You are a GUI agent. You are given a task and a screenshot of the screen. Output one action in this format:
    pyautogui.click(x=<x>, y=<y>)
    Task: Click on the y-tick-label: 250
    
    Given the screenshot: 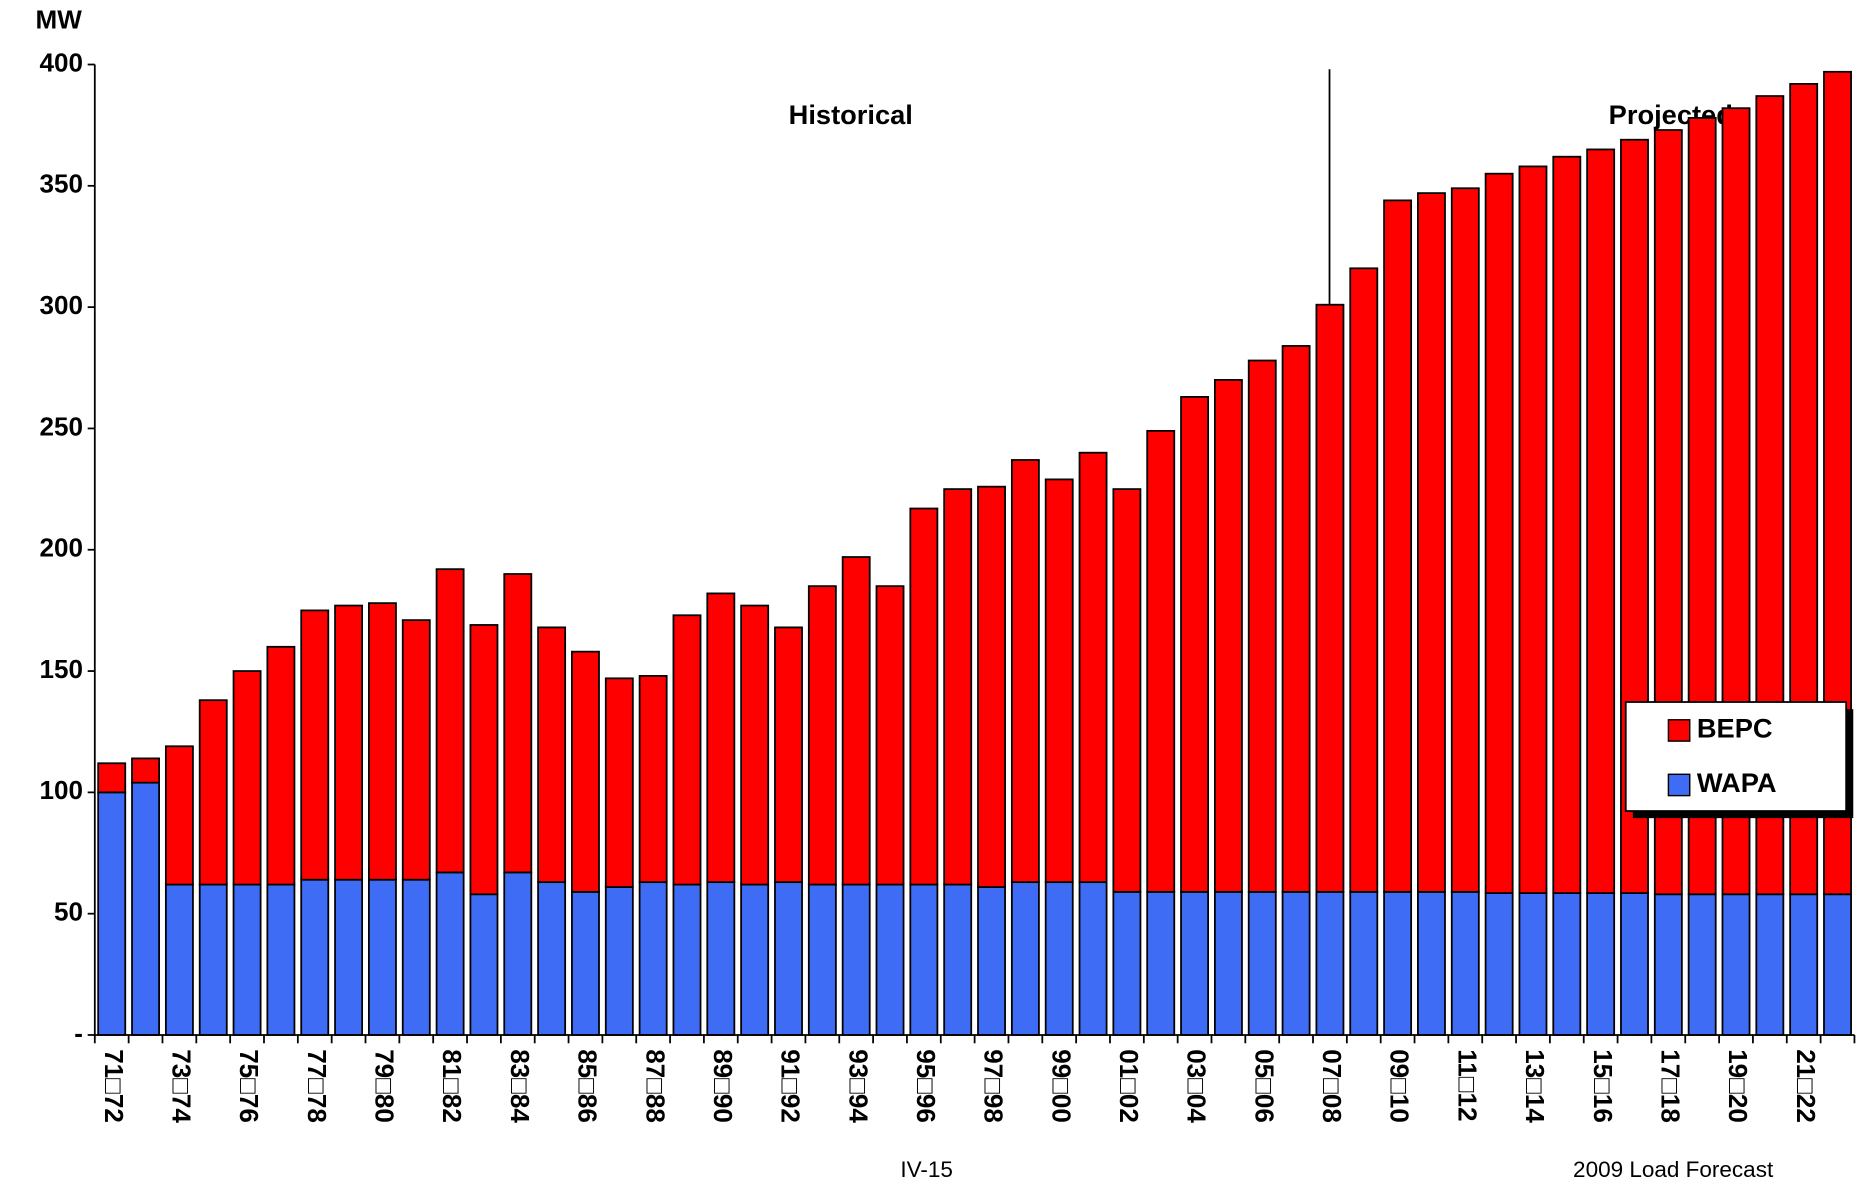 What is the action you would take?
    pyautogui.click(x=60, y=426)
    